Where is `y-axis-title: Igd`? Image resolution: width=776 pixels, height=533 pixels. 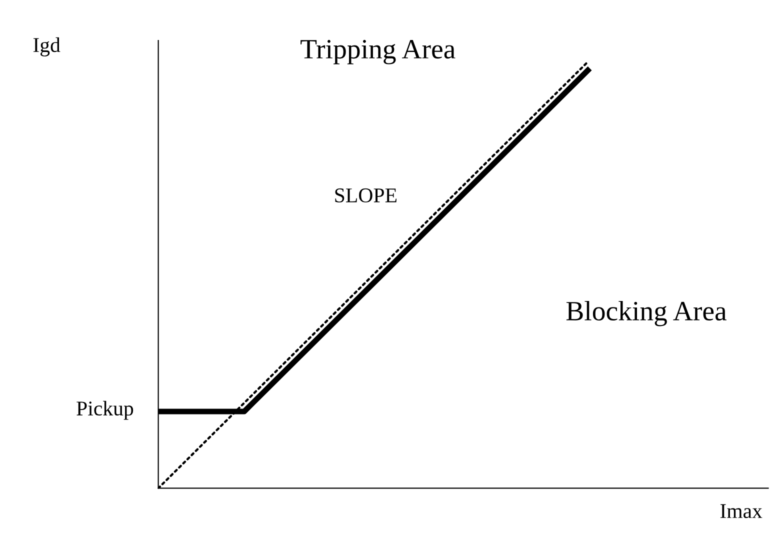
y-axis-title: Igd is located at coordinates (46, 46).